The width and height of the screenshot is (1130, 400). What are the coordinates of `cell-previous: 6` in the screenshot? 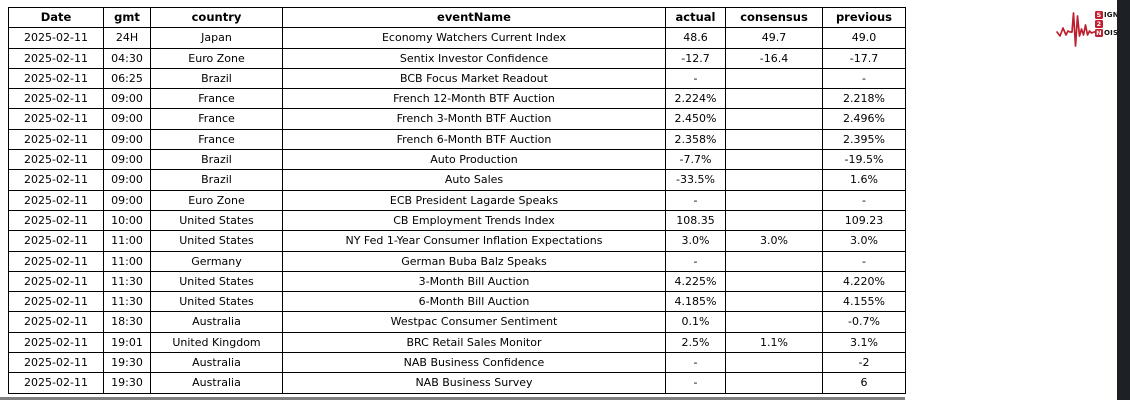 It's located at (864, 383).